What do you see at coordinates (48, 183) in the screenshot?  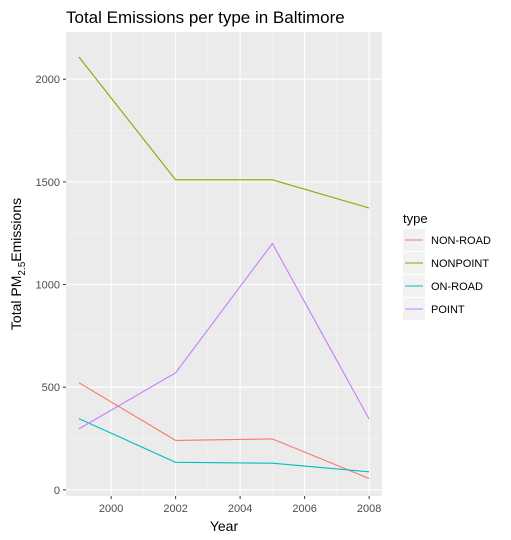 I see `y-tick-label: 1500` at bounding box center [48, 183].